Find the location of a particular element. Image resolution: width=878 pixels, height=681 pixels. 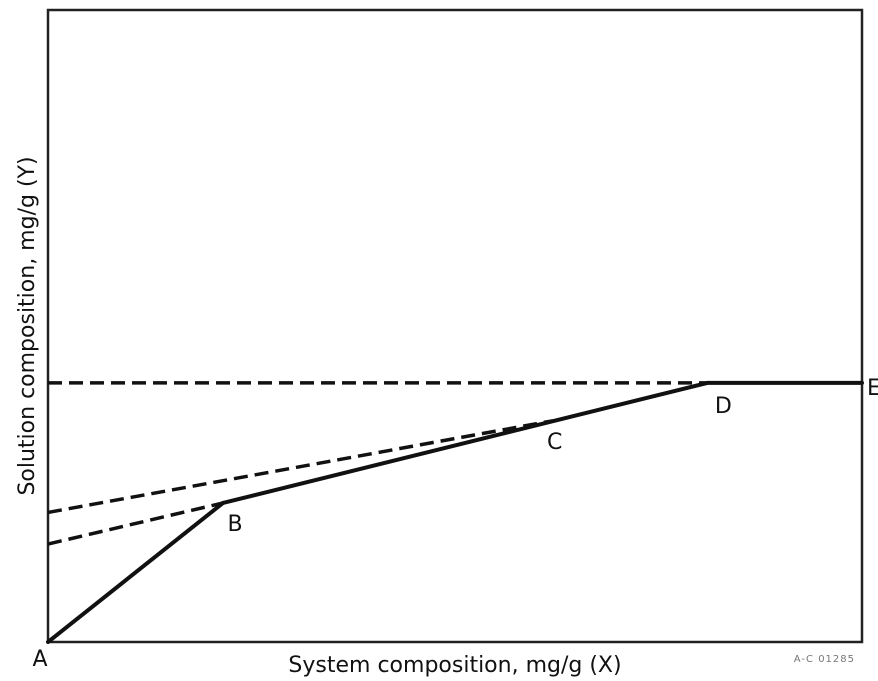

point-label-c: C is located at coordinates (554, 442).